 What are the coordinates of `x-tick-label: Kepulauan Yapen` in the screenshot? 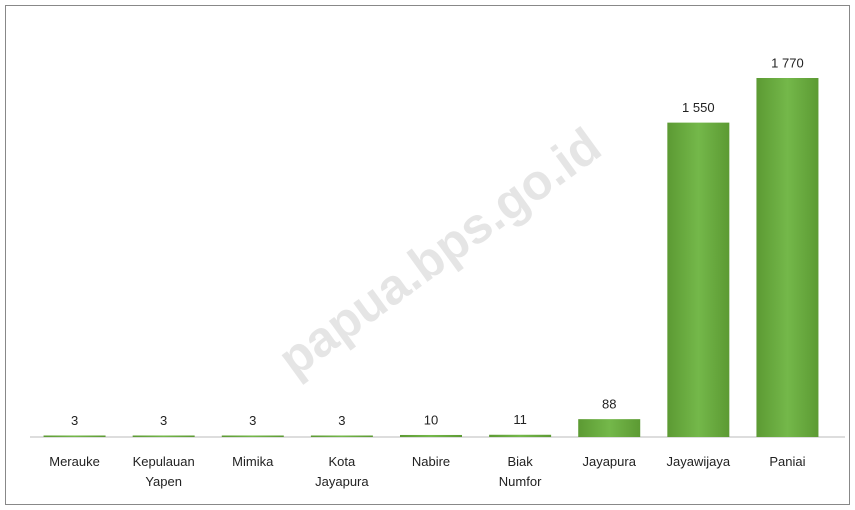 It's located at (163, 471).